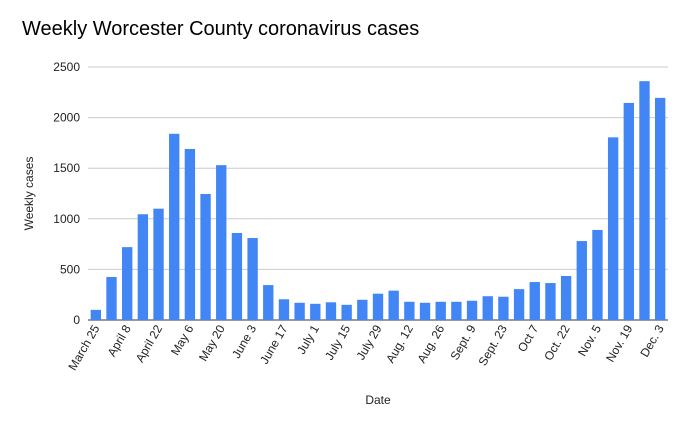 The height and width of the screenshot is (427, 690). What do you see at coordinates (66, 67) in the screenshot?
I see `y-tick-label: 2500` at bounding box center [66, 67].